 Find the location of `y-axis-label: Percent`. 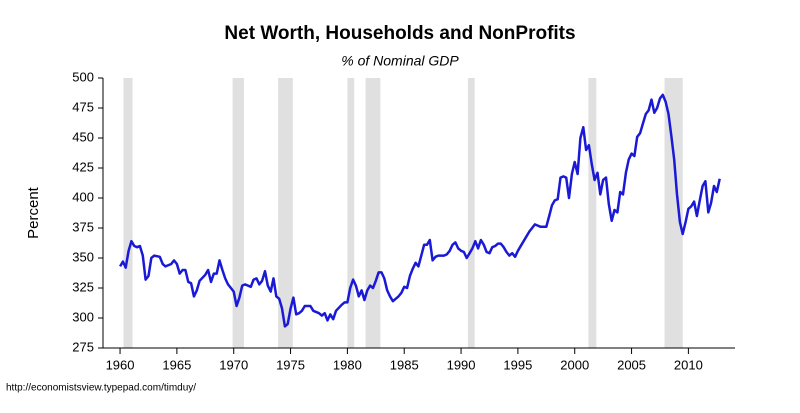

y-axis-label: Percent is located at coordinates (33, 212).